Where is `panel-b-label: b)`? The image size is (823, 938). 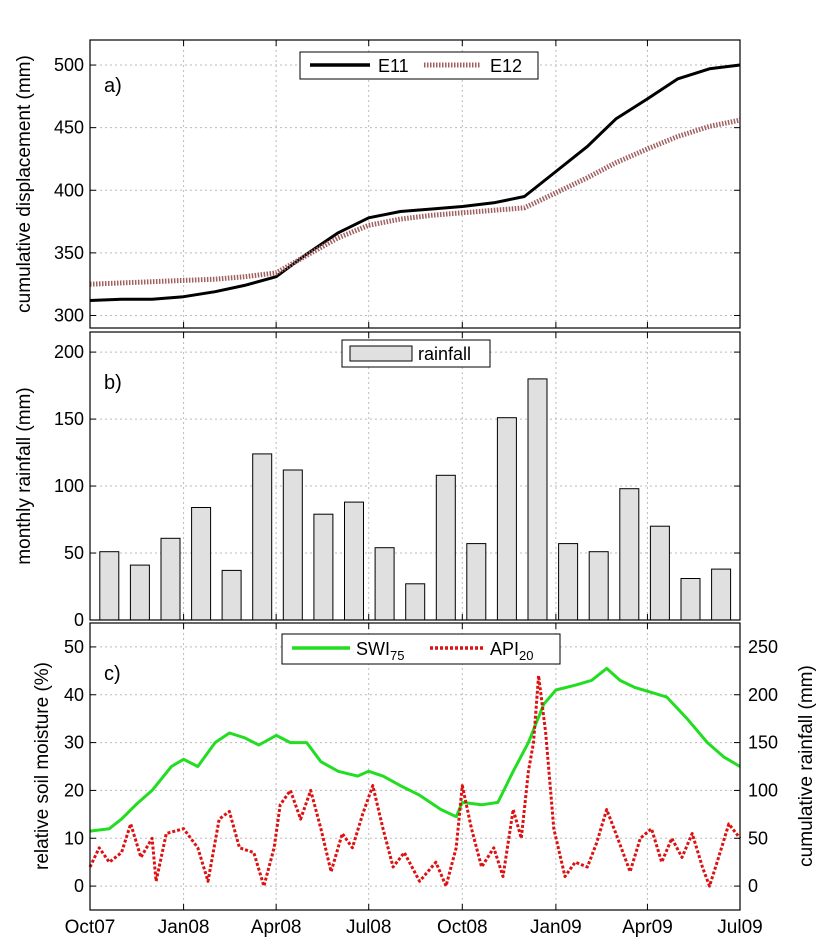 panel-b-label: b) is located at coordinates (113, 383).